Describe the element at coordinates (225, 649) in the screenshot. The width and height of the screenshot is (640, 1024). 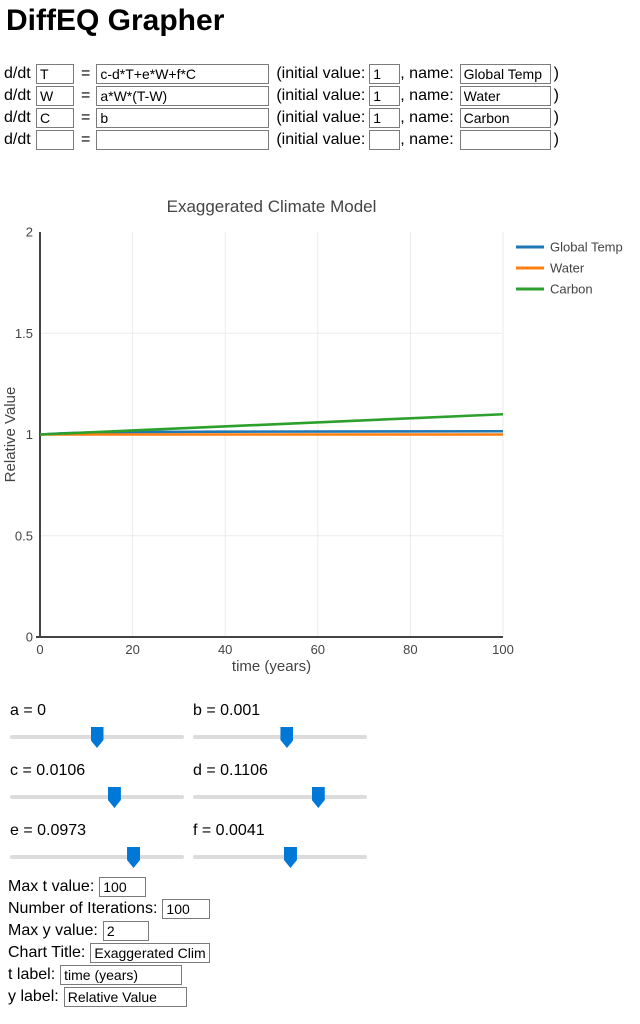
I see `svg-text: 40` at that location.